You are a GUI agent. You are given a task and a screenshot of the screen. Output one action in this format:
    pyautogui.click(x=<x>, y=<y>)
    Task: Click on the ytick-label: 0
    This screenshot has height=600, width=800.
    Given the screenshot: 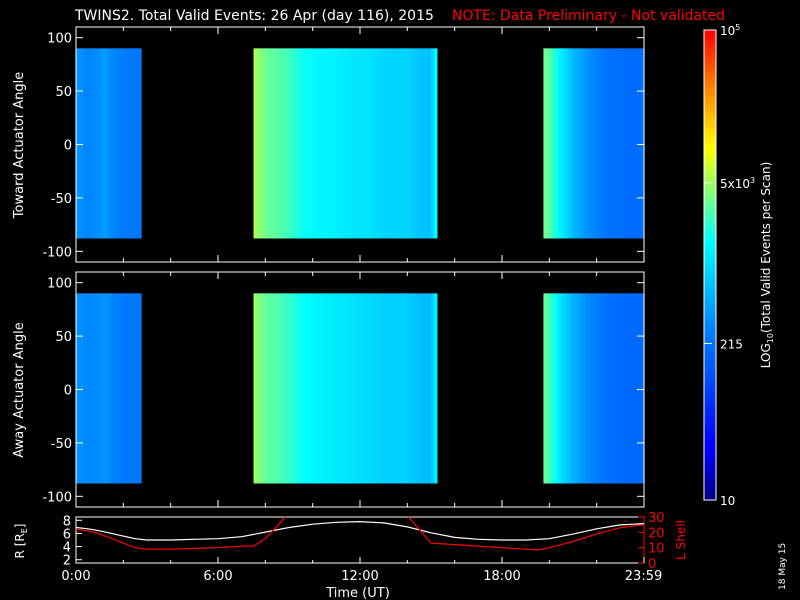 What is the action you would take?
    pyautogui.click(x=68, y=146)
    